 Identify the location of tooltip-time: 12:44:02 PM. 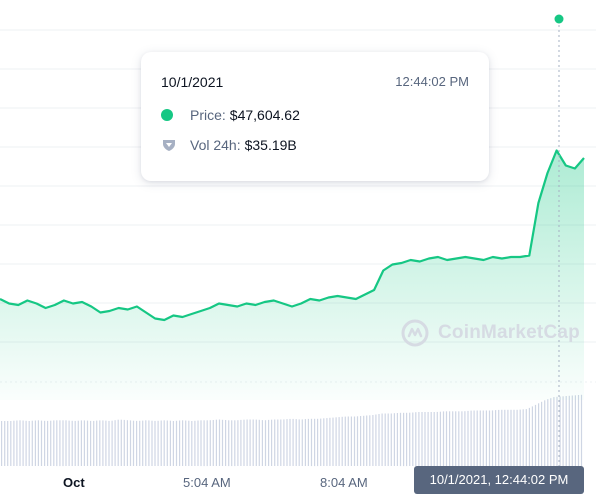
(432, 81).